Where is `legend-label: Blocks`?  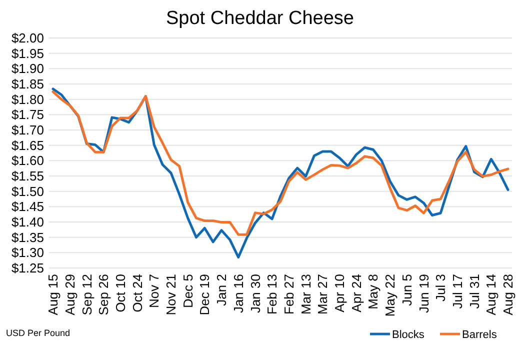 legend-label: Blocks is located at coordinates (408, 334).